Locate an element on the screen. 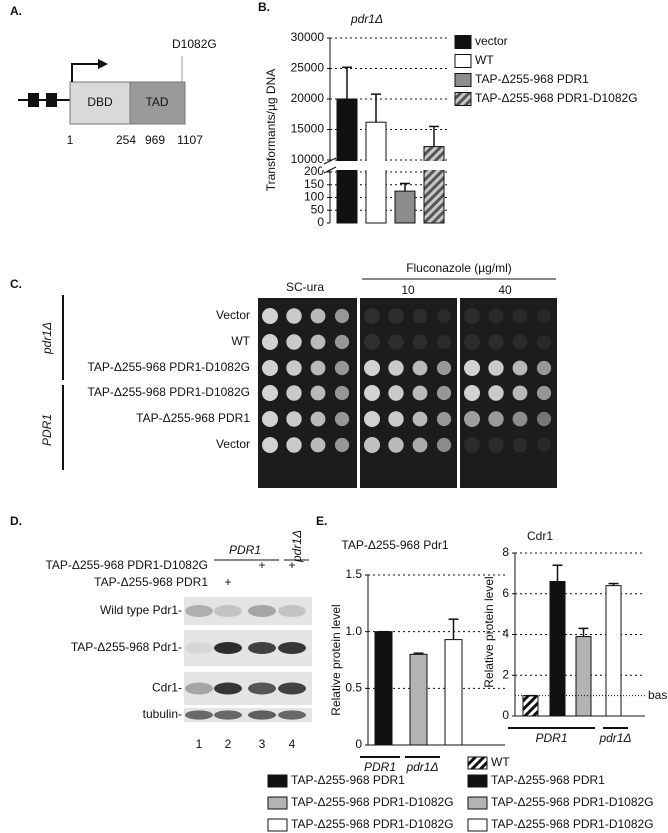 Image resolution: width=668 pixels, height=833 pixels. blot-label: Wild type Pdr1- is located at coordinates (141, 610).